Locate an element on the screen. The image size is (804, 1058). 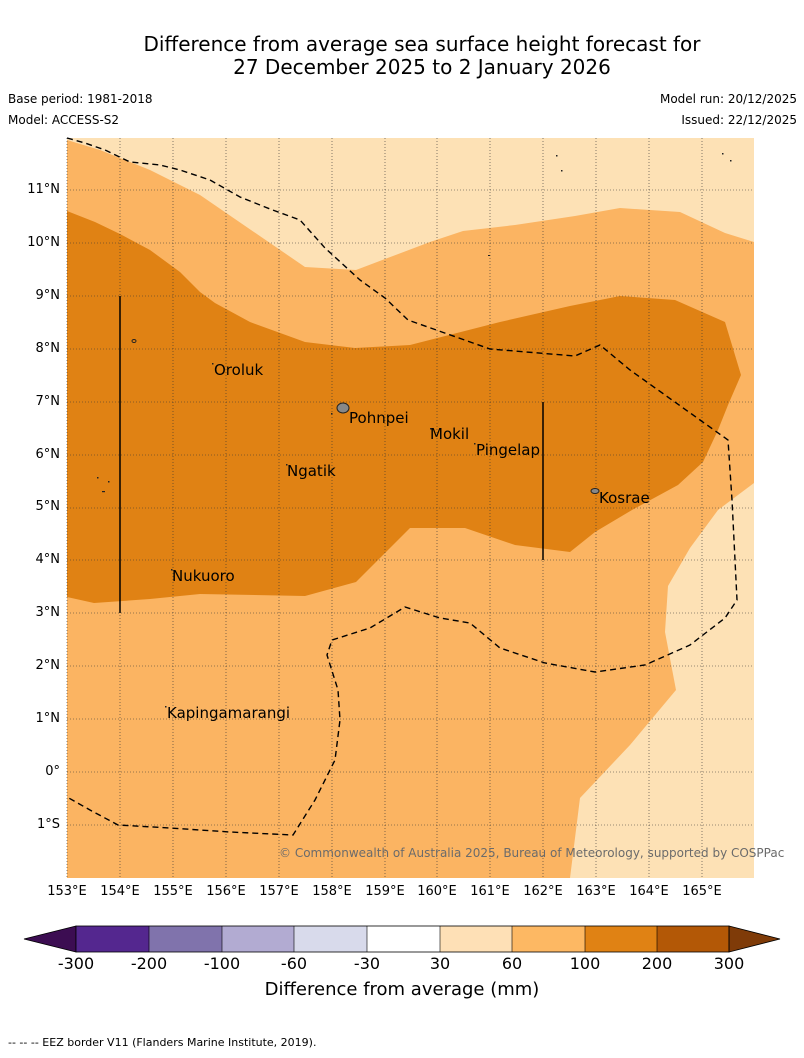
colorbar-extend-high is located at coordinates (754, 939).